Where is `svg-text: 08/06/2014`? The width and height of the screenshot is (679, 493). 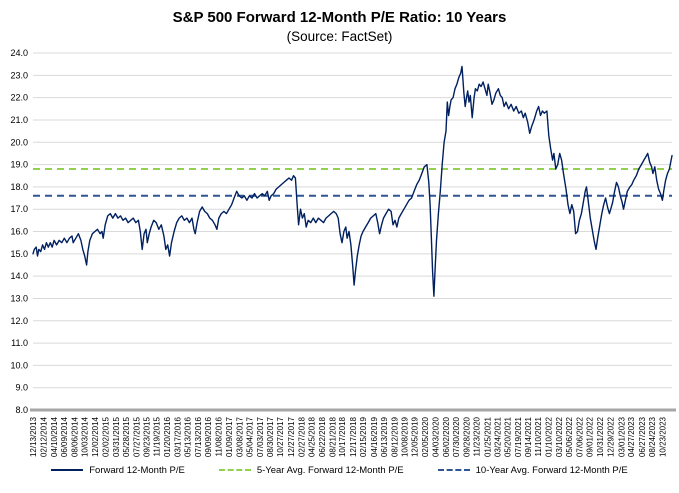
svg-text: 08/06/2014 is located at coordinates (74, 436).